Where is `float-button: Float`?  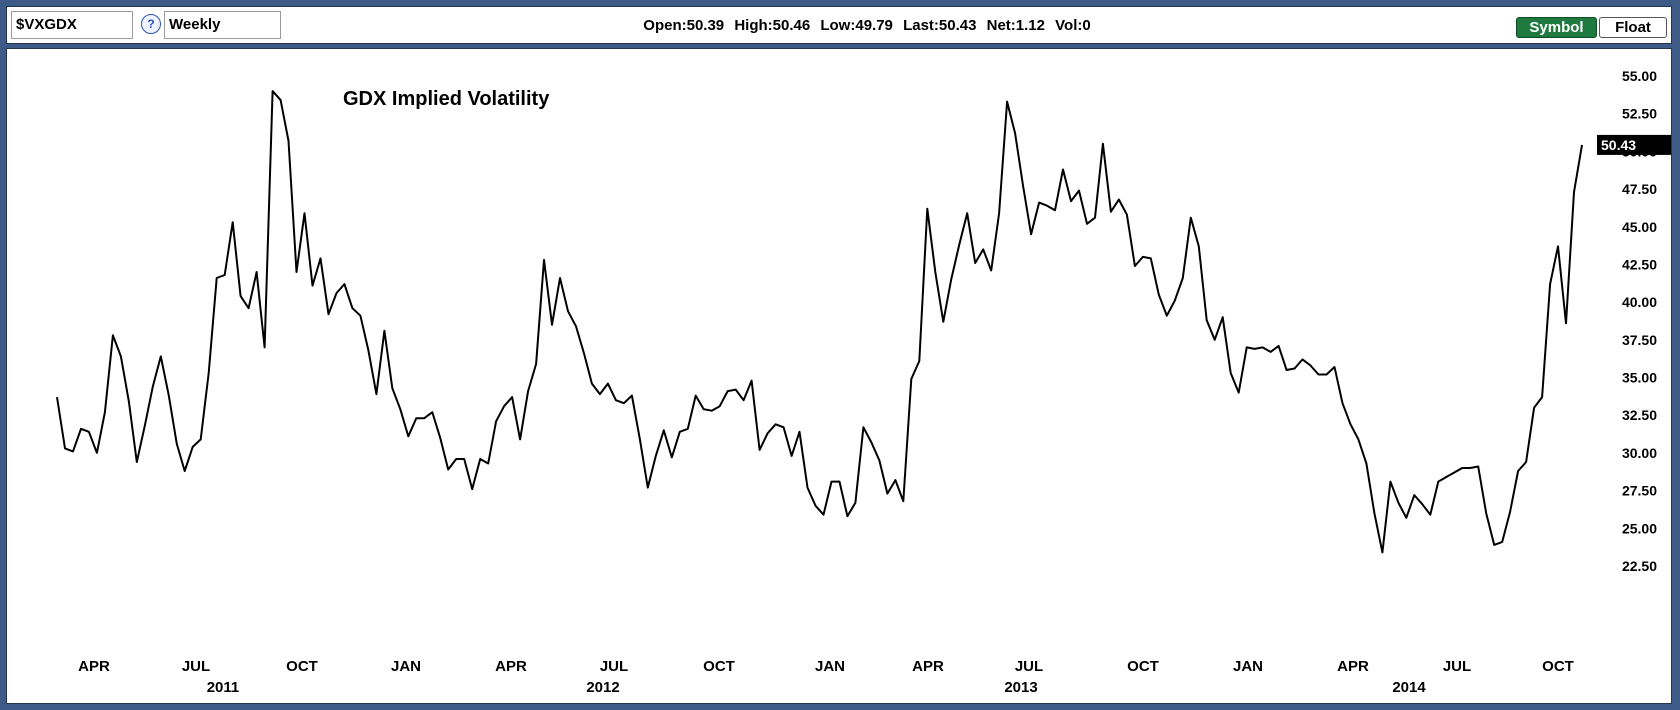
float-button: Float is located at coordinates (1633, 27).